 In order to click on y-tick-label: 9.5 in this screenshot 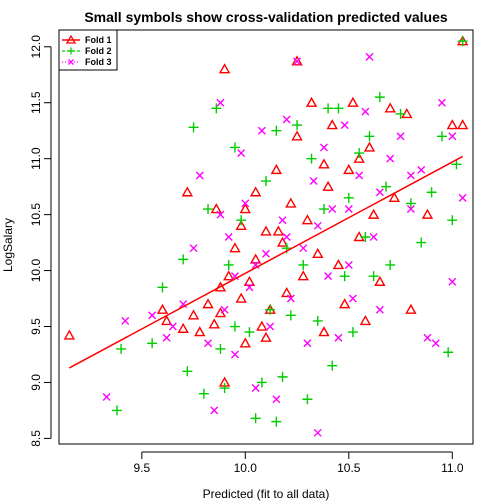, I will do `click(36, 326)`.